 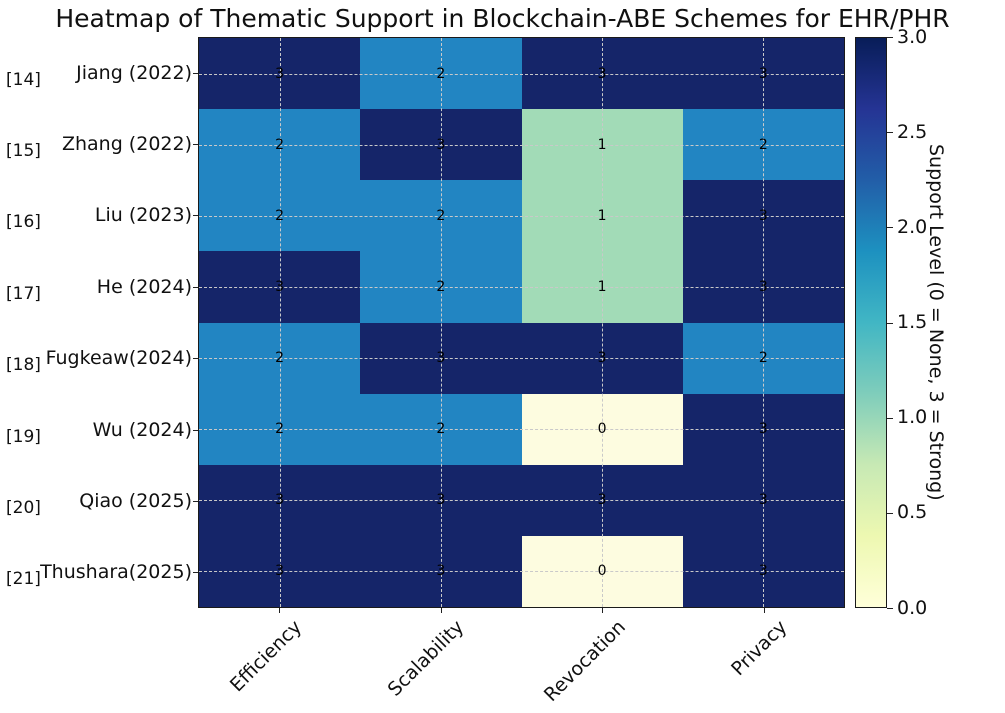 I want to click on row-ref: [18], so click(x=23, y=365).